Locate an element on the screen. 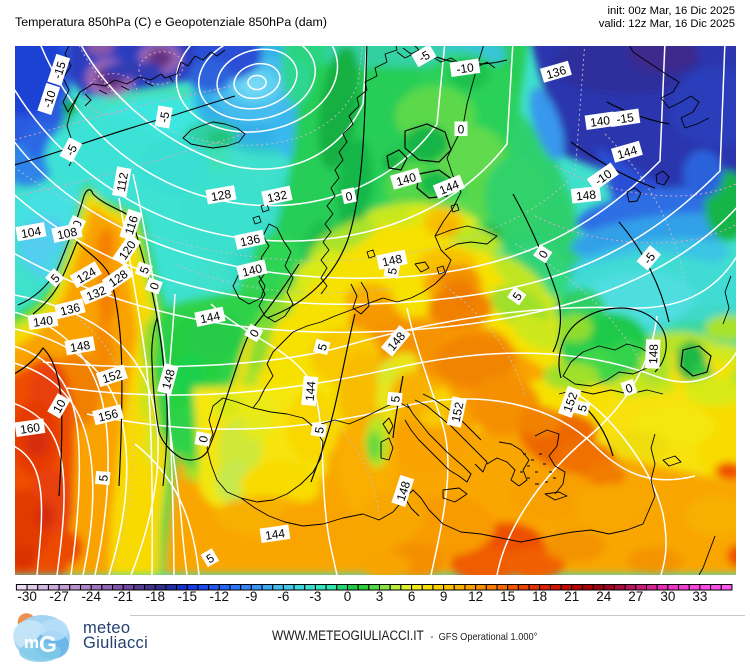 The image size is (750, 667). svg-text: 15 is located at coordinates (507, 596).